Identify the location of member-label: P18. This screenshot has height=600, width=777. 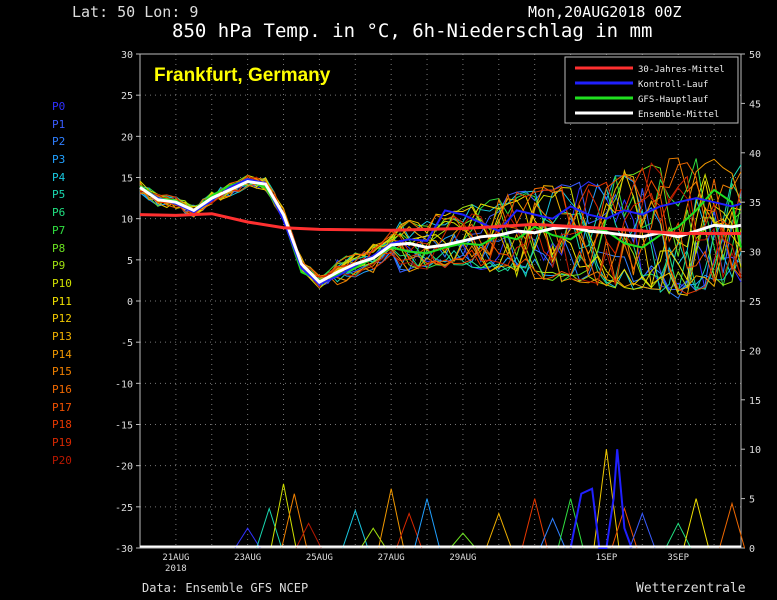
(62, 425).